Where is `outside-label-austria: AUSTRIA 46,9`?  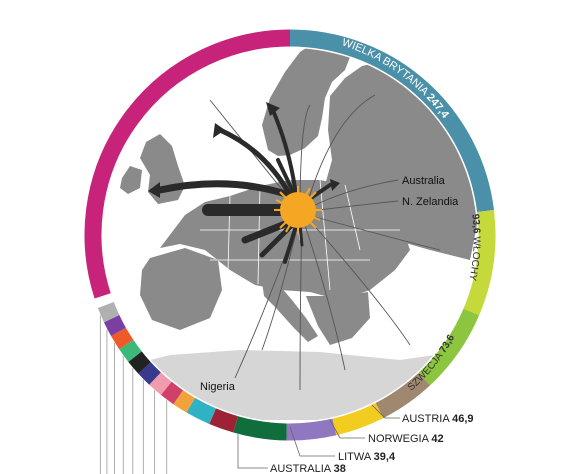 outside-label-austria: AUSTRIA 46,9 is located at coordinates (438, 419).